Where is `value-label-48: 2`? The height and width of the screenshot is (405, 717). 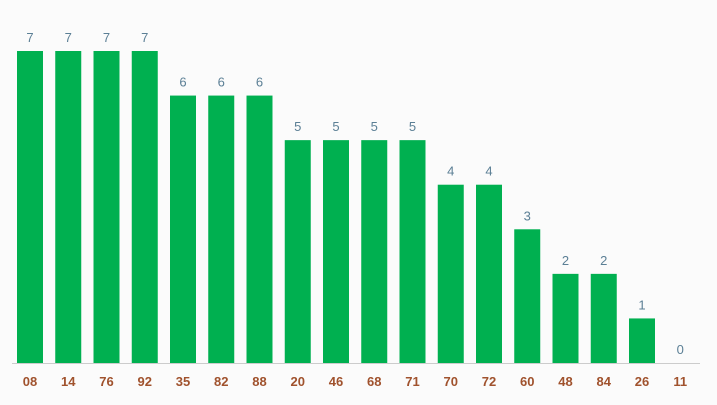
value-label-48: 2 is located at coordinates (565, 260).